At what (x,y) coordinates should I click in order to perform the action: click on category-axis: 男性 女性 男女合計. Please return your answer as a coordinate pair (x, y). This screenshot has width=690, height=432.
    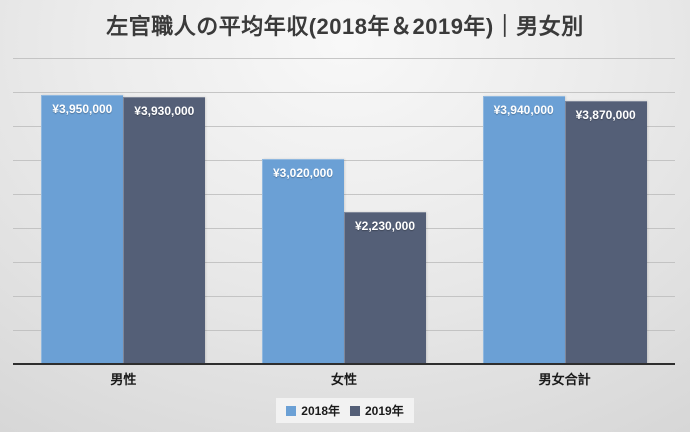
    Looking at the image, I should click on (344, 378).